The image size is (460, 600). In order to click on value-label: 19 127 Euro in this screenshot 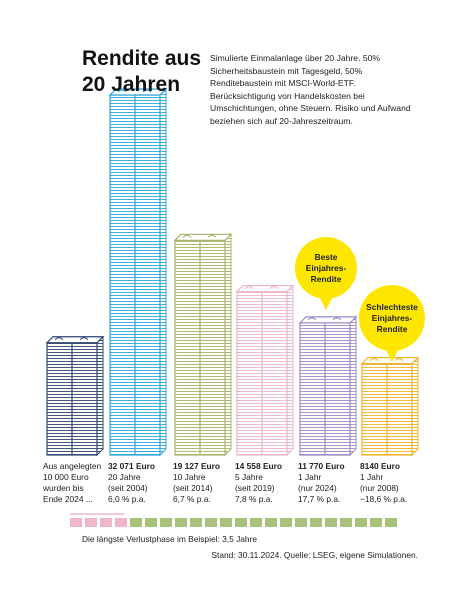, I will do `click(196, 466)`.